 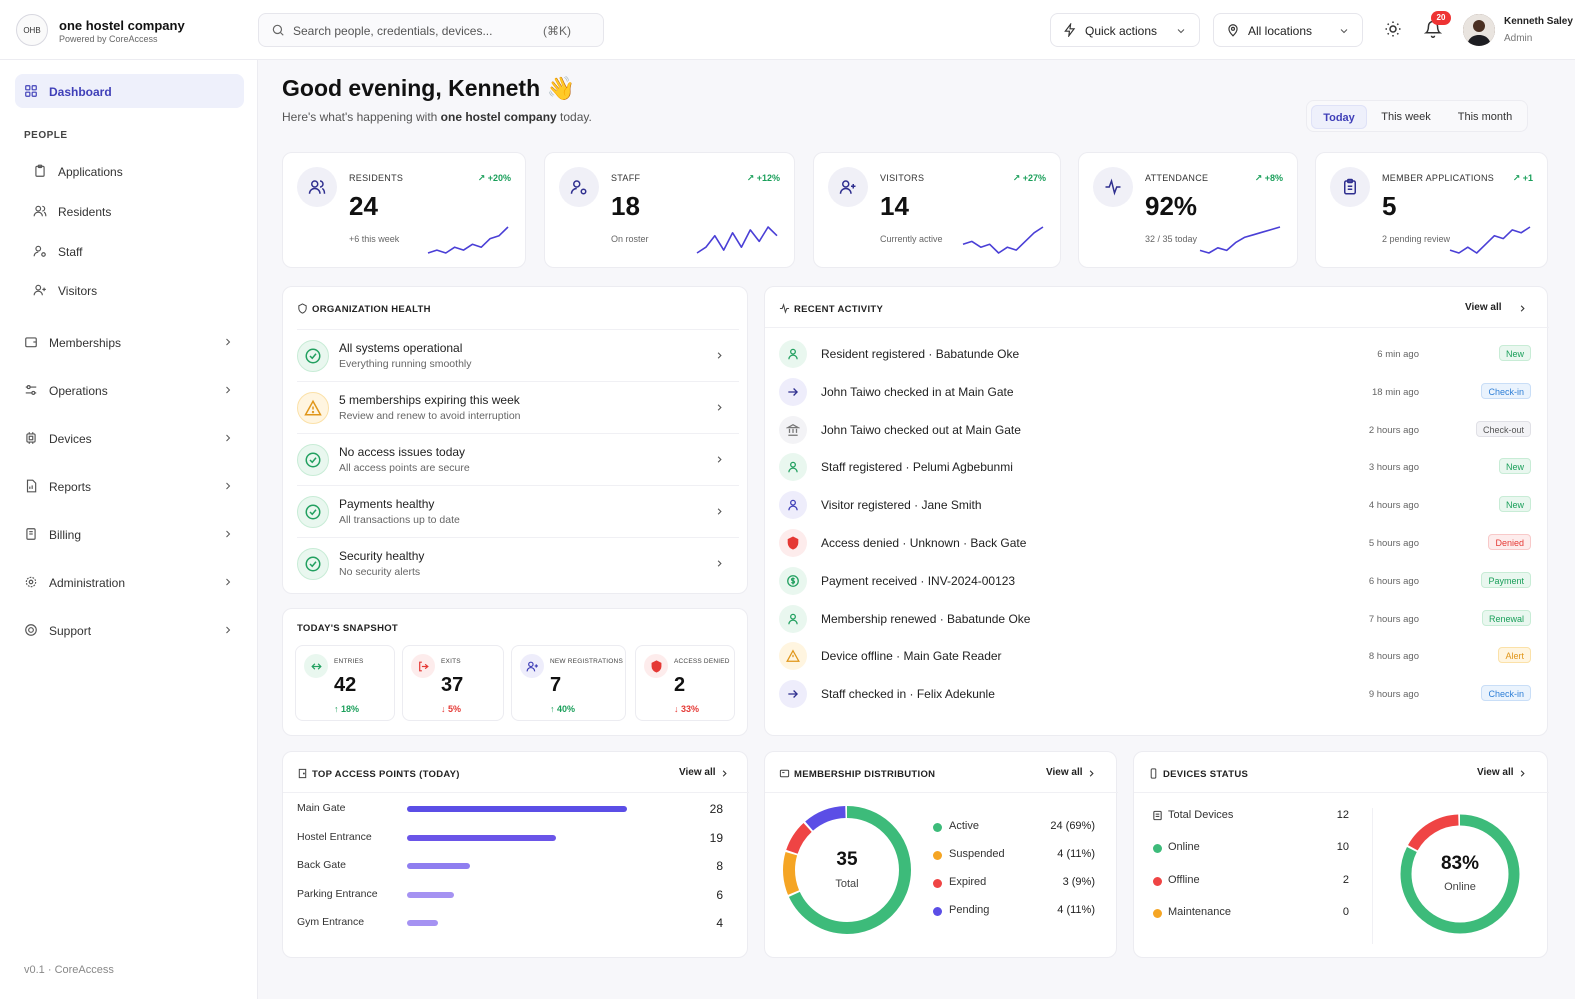 I want to click on activity-text: Access denied · Unknown · Back Gate, so click(x=924, y=543).